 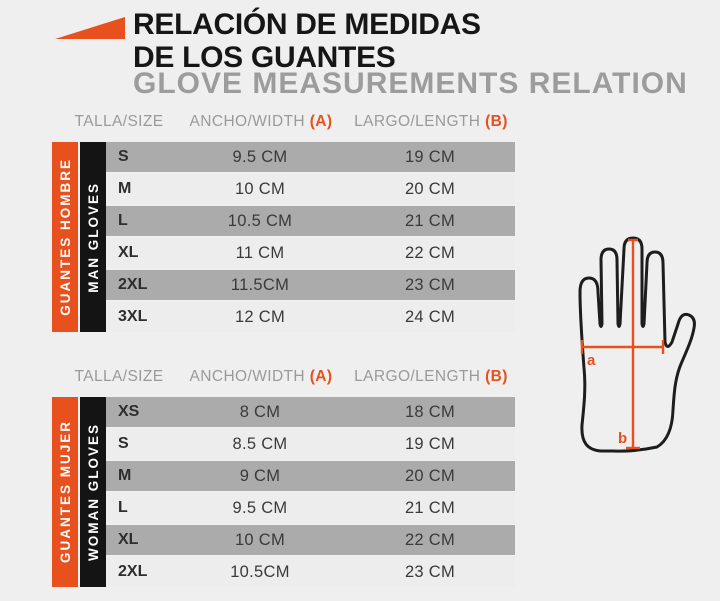 I want to click on size-cell: 3XL, so click(x=133, y=316).